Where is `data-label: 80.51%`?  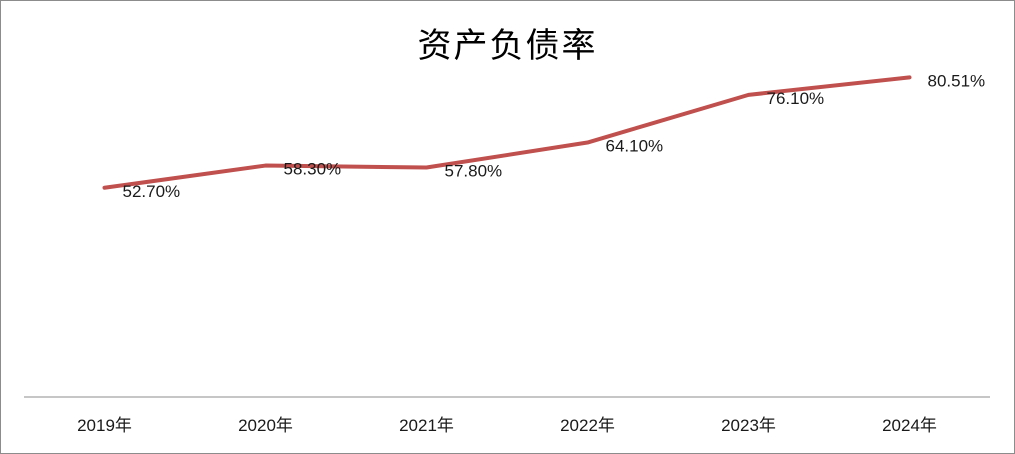 data-label: 80.51% is located at coordinates (957, 80).